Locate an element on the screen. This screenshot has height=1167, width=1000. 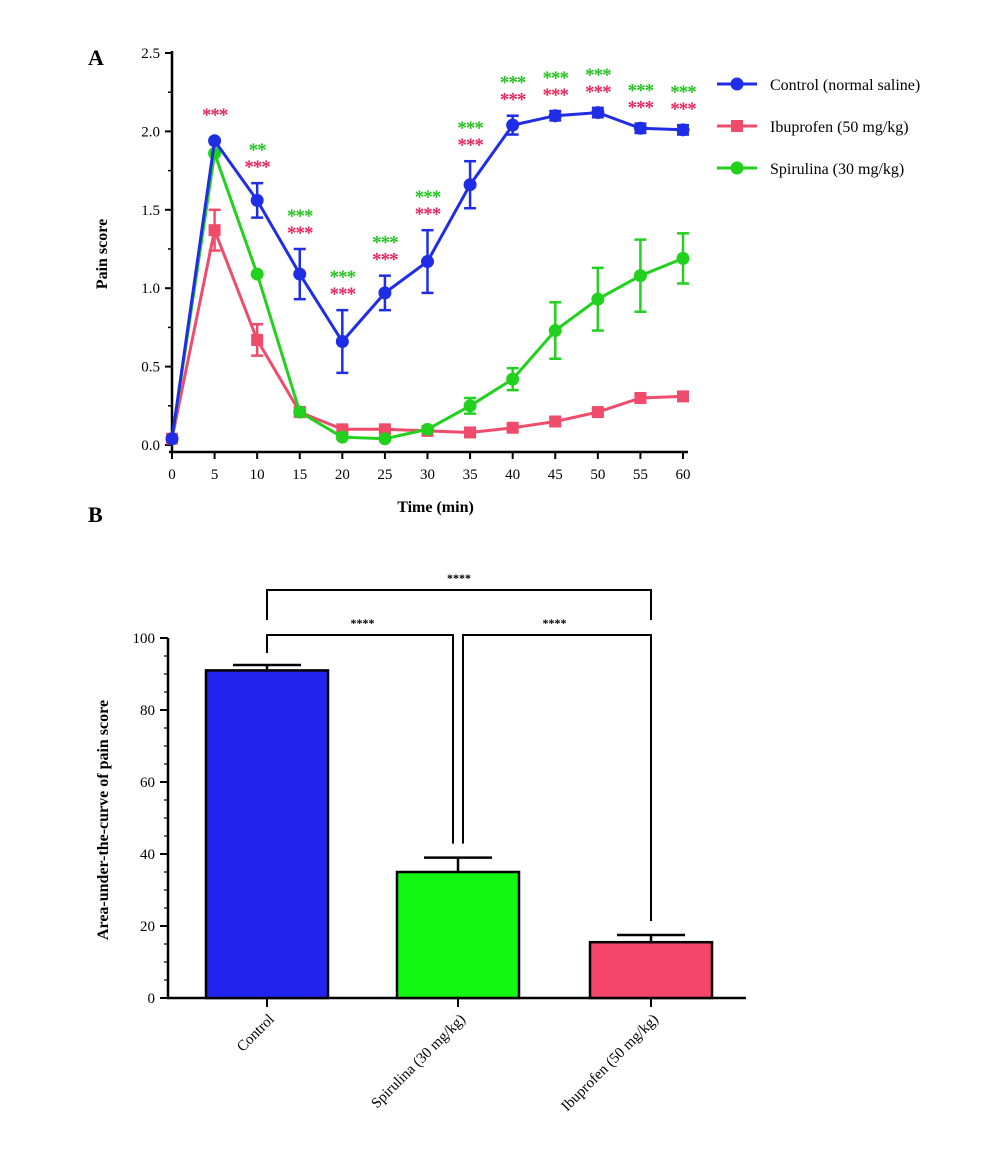
bar-control is located at coordinates (267, 834).